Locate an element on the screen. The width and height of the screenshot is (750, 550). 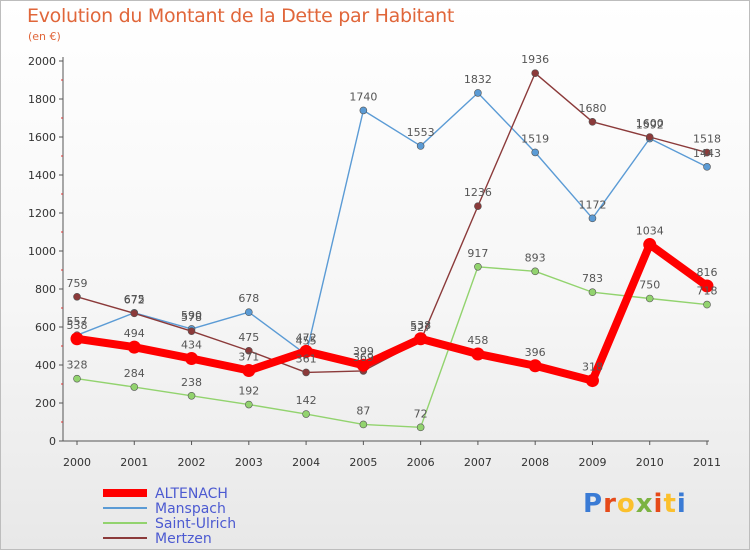
data-label-mertzen: 369 is located at coordinates (363, 357).